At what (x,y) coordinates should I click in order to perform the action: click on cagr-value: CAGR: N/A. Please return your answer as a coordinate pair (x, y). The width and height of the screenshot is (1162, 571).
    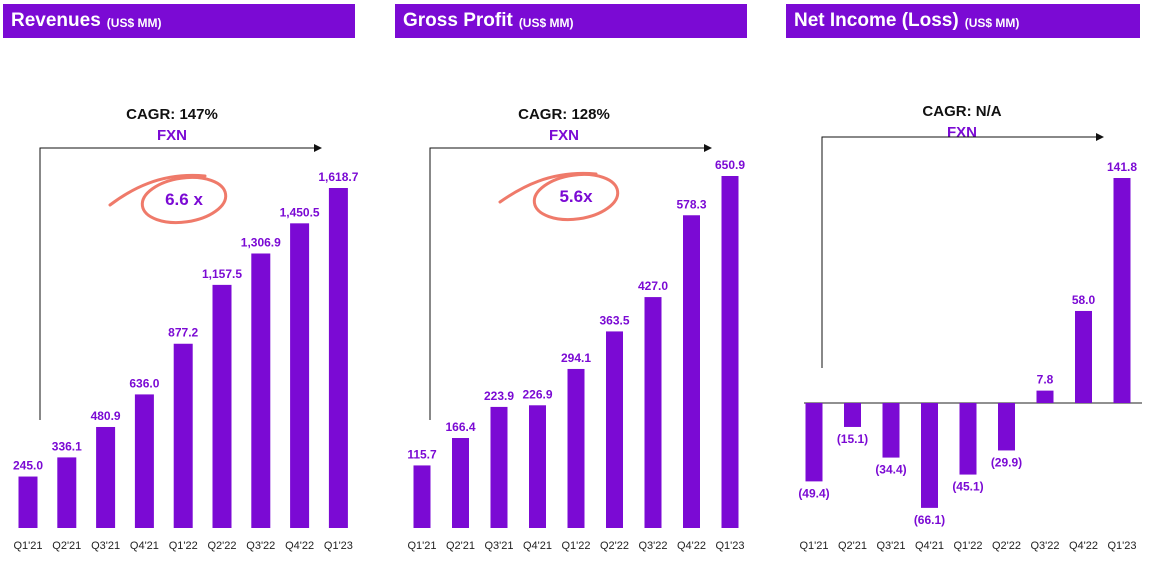
    Looking at the image, I should click on (962, 111).